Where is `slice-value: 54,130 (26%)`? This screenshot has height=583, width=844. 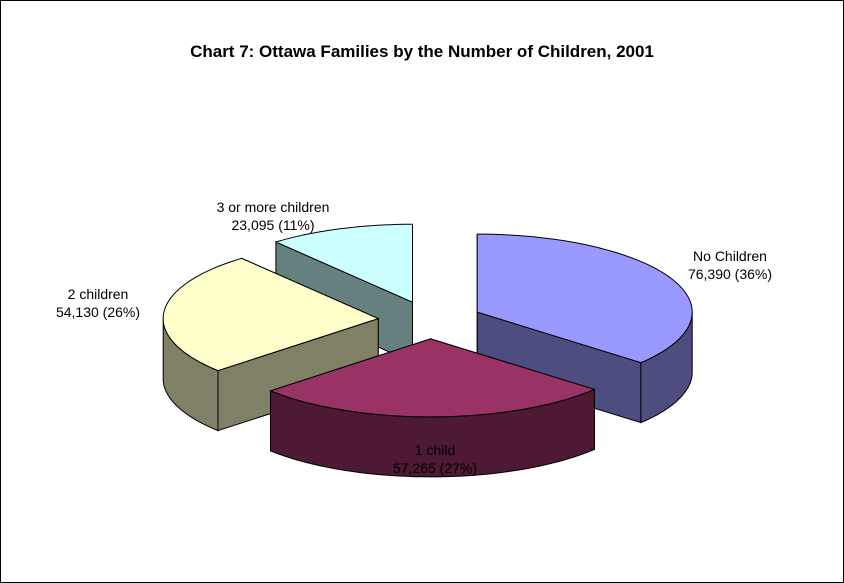
slice-value: 54,130 (26%) is located at coordinates (98, 312).